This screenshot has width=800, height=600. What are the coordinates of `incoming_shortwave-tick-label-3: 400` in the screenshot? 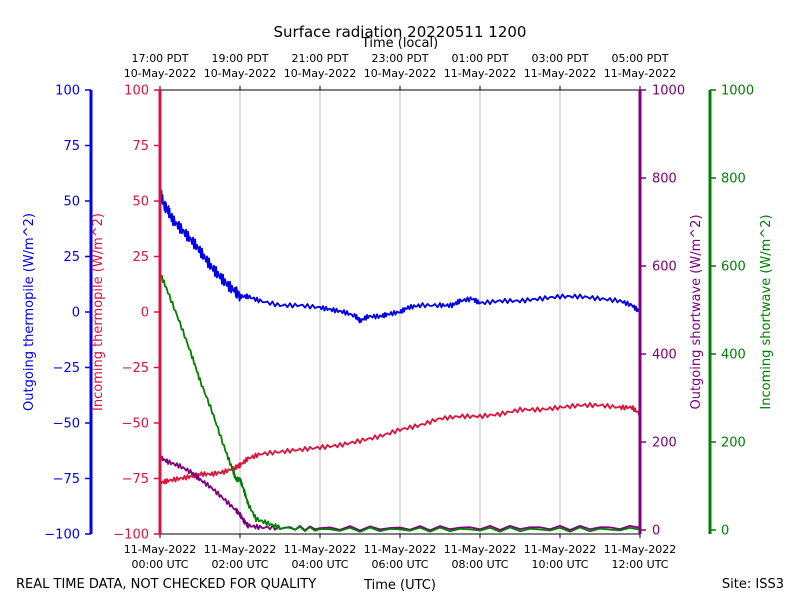 It's located at (733, 355).